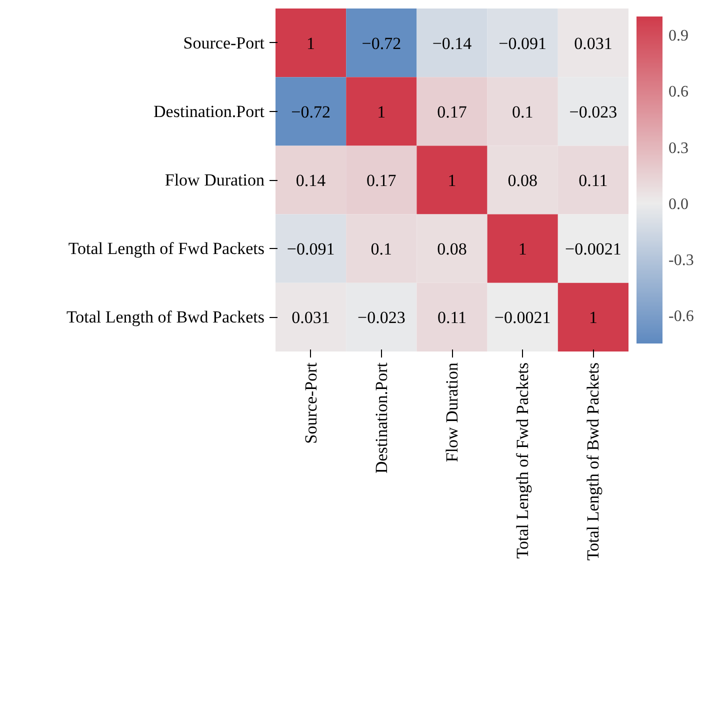 The height and width of the screenshot is (706, 704). What do you see at coordinates (678, 92) in the screenshot?
I see `color-bar-label: 0.6` at bounding box center [678, 92].